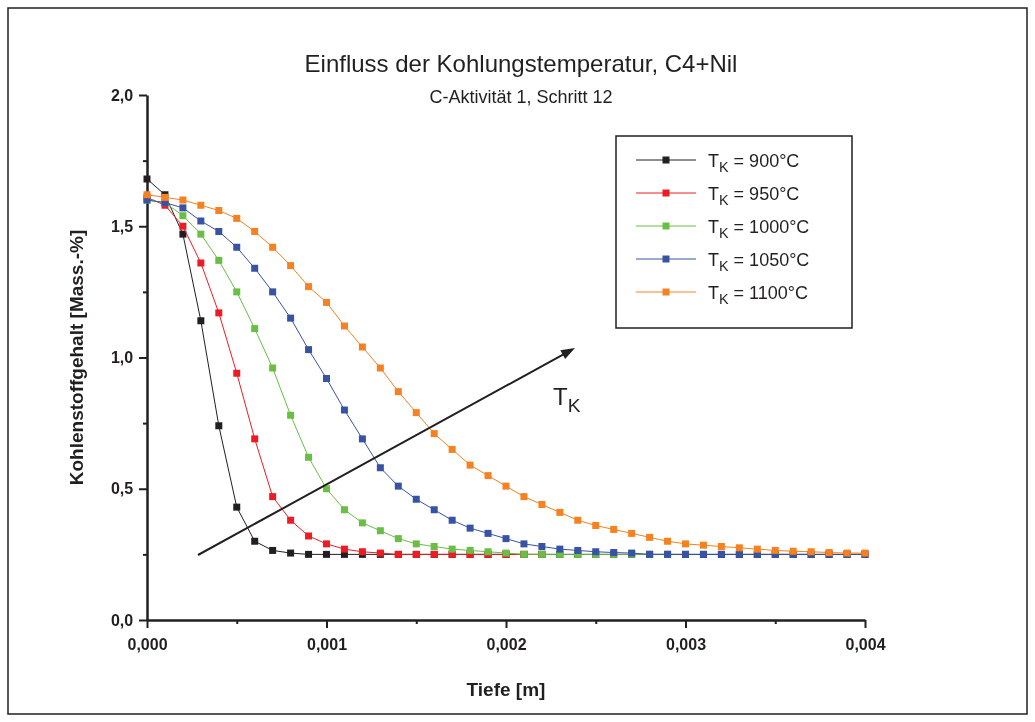  Describe the element at coordinates (122, 358) in the screenshot. I see `y-tick-label: 1,0` at that location.